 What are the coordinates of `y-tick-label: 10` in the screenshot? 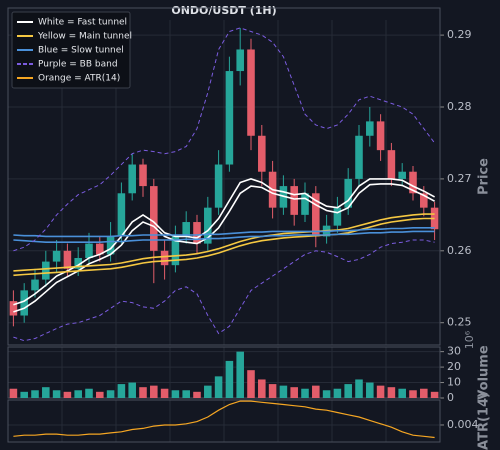 It's located at (454, 382).